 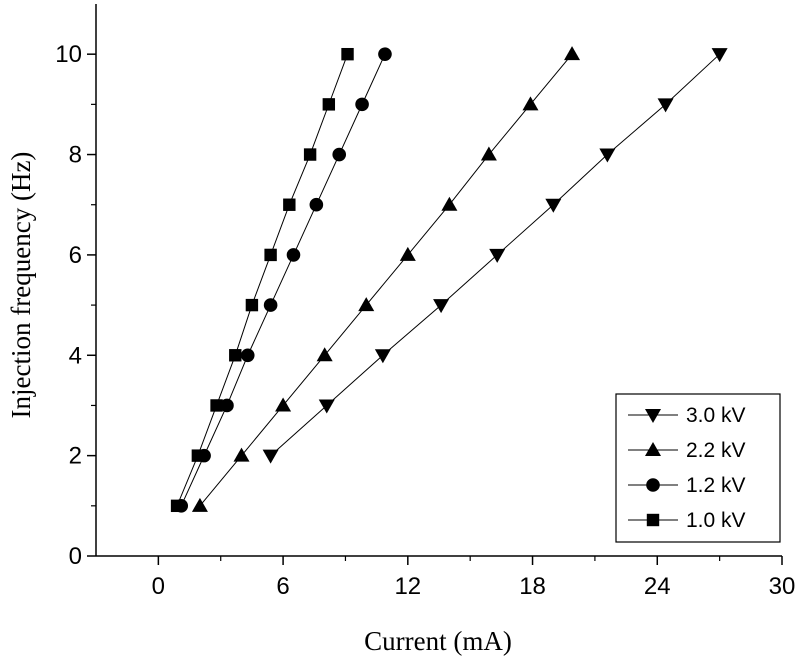 I want to click on legend-box, so click(x=698, y=468).